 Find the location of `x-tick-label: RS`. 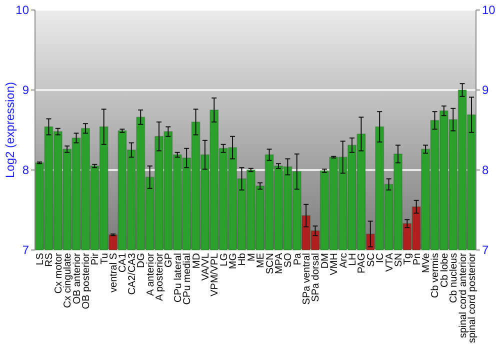

x-tick-label: RS is located at coordinates (50, 259).